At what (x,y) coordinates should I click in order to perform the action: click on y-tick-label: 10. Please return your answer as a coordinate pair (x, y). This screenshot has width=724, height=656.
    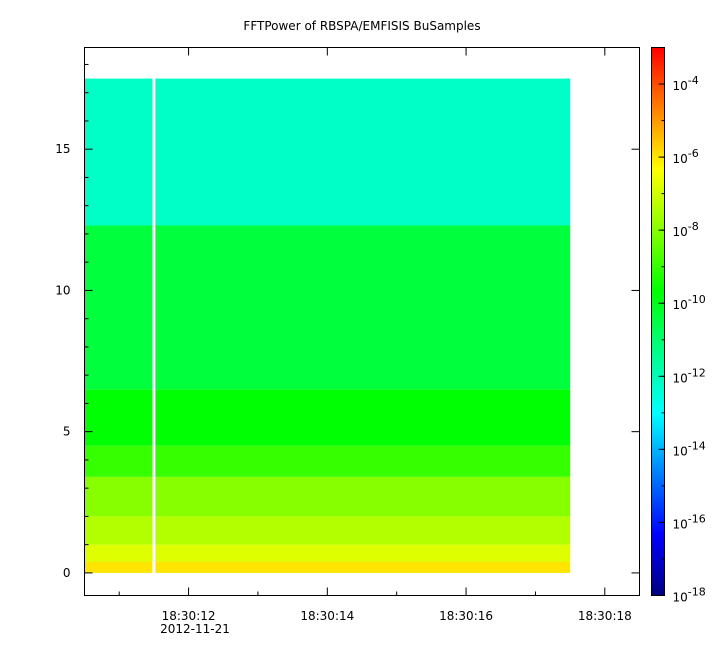
    Looking at the image, I should click on (62, 290).